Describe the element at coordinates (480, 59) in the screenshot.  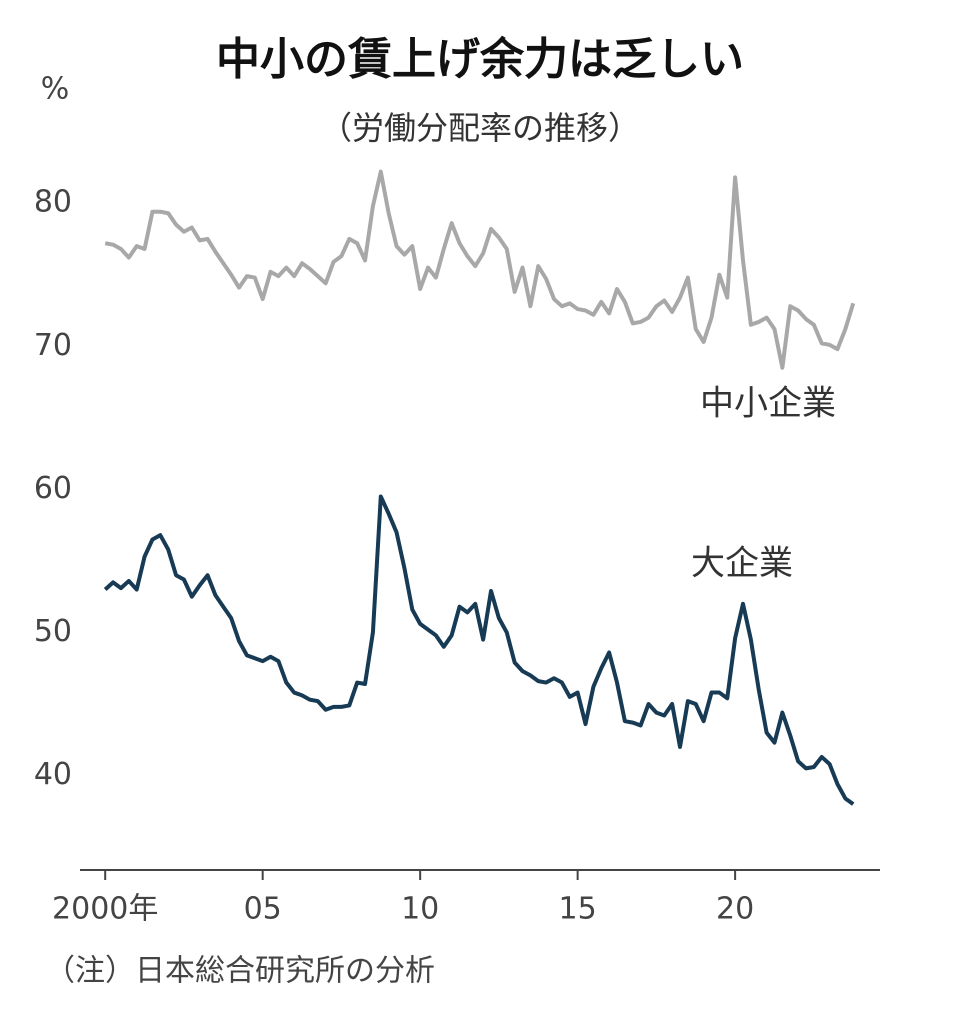
I see `chart-title: 中小の賃上げ余力は乏しい` at that location.